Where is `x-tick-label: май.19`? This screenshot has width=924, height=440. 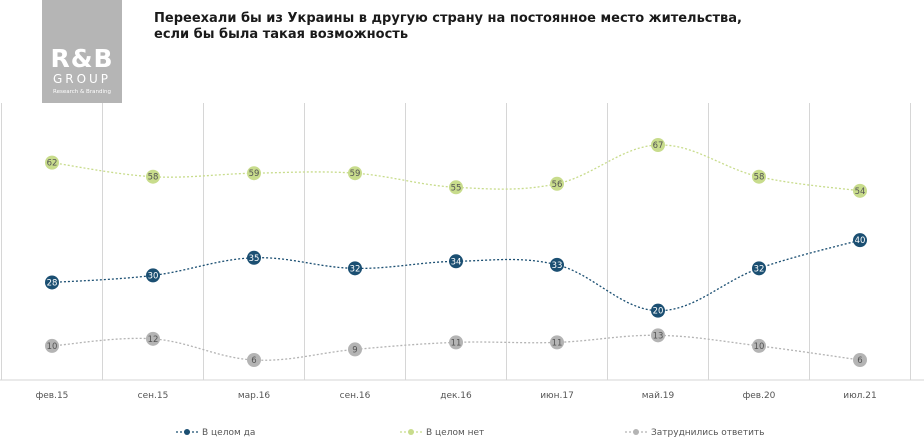 x-tick-label: май.19 is located at coordinates (658, 396).